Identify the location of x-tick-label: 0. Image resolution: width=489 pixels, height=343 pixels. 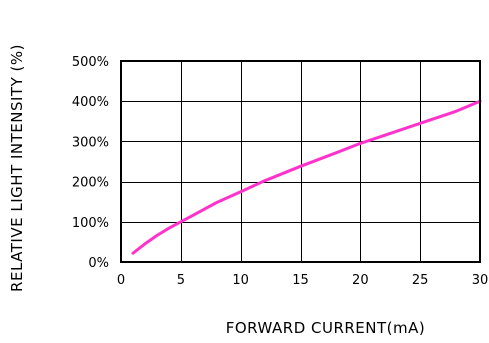
(121, 280).